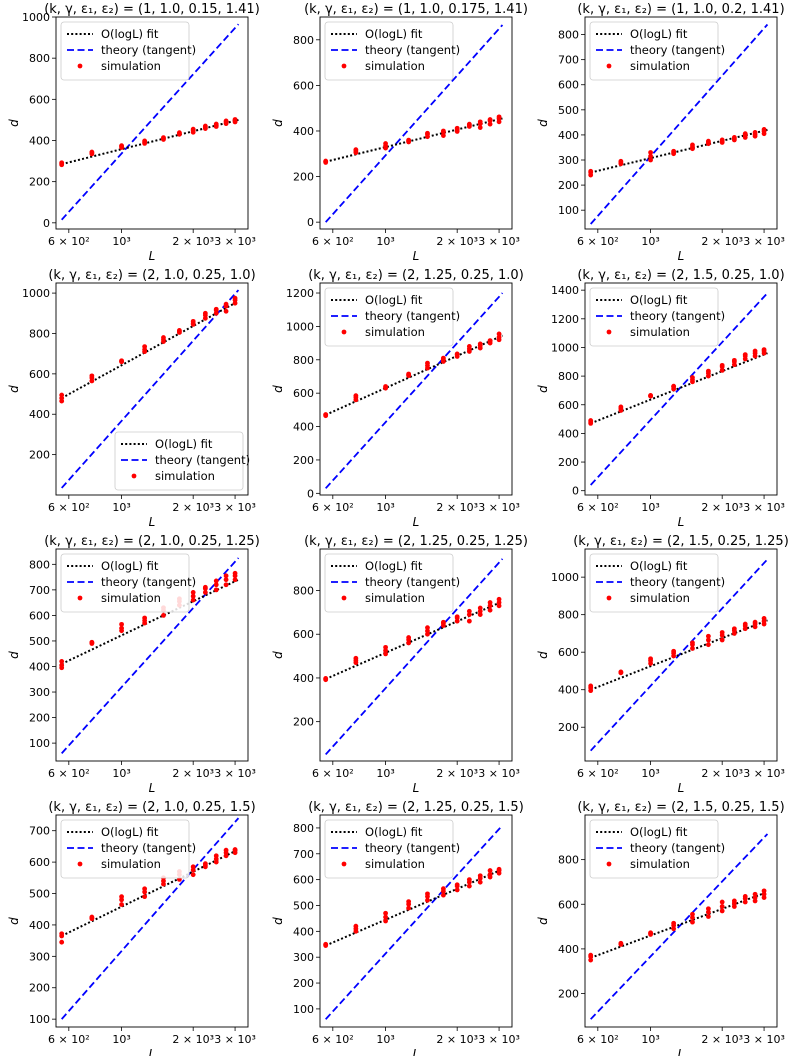 This screenshot has width=789, height=1056. What do you see at coordinates (303, 40) in the screenshot?
I see `y-tick-label: 800` at bounding box center [303, 40].